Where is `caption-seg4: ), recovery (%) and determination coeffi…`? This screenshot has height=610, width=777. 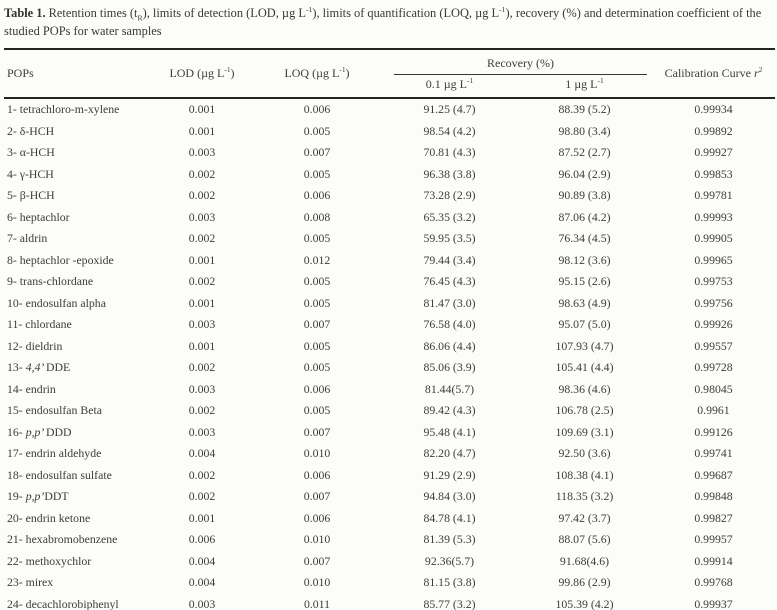 caption-seg4: ), recovery (%) and determination coeffi… is located at coordinates (383, 22).